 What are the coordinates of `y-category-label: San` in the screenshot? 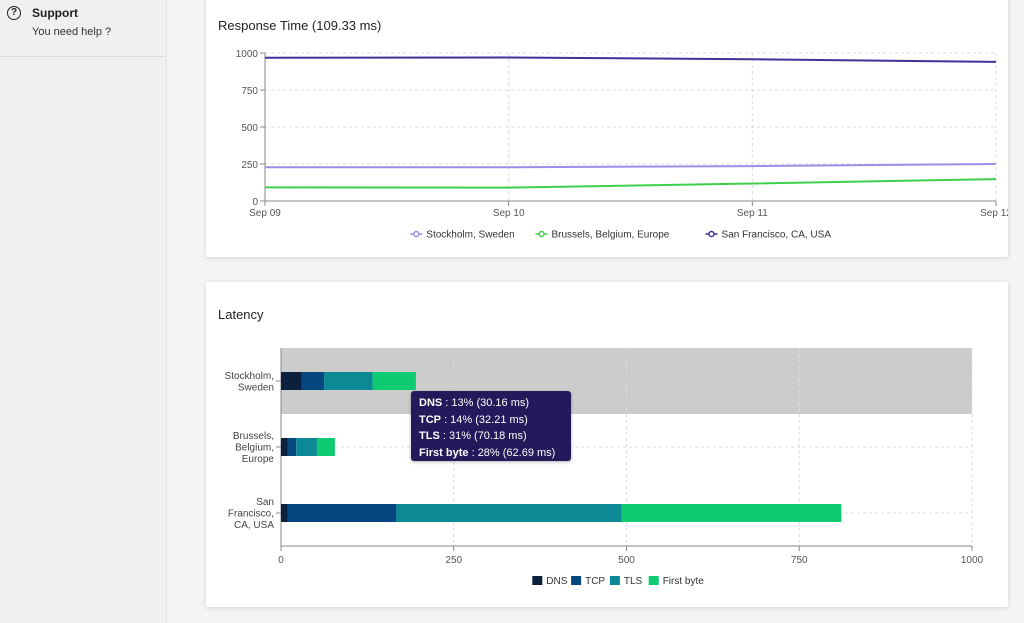 It's located at (265, 502).